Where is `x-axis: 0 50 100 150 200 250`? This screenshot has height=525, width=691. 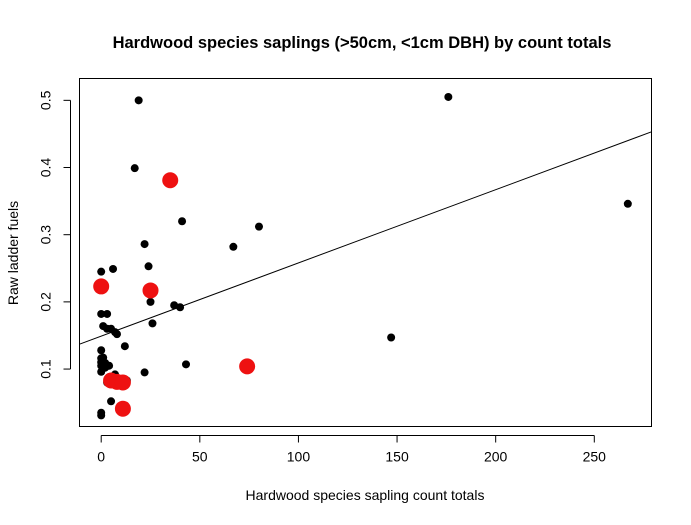 x-axis: 0 50 100 150 200 250 is located at coordinates (352, 450).